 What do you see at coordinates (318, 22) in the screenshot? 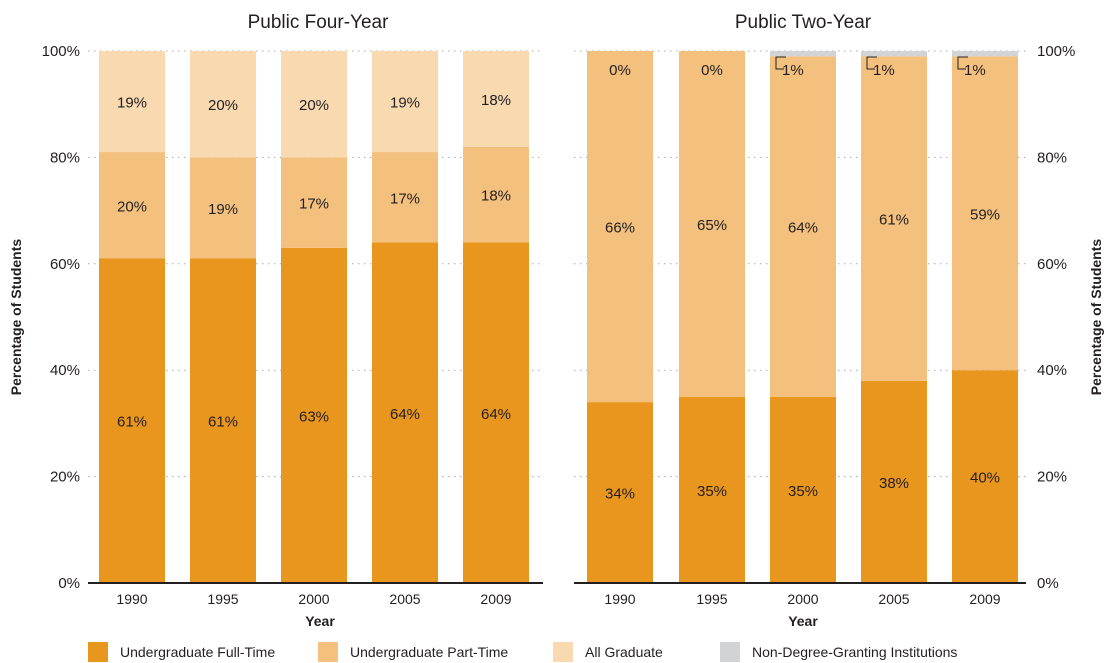
I see `panel-title: Public Four-Year` at bounding box center [318, 22].